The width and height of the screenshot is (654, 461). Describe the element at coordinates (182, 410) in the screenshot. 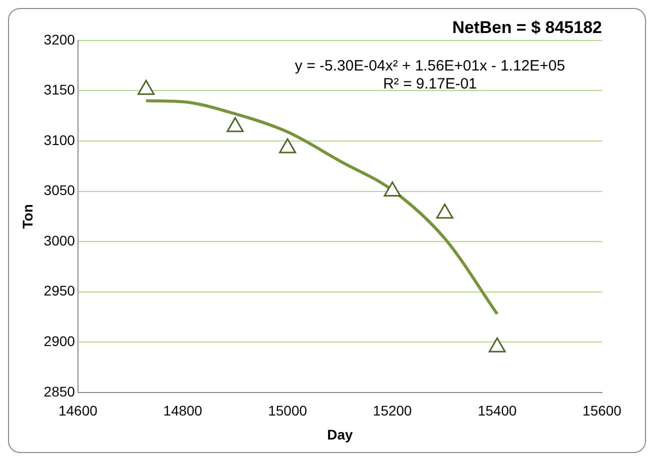

I see `x-tick-label: 14800` at that location.